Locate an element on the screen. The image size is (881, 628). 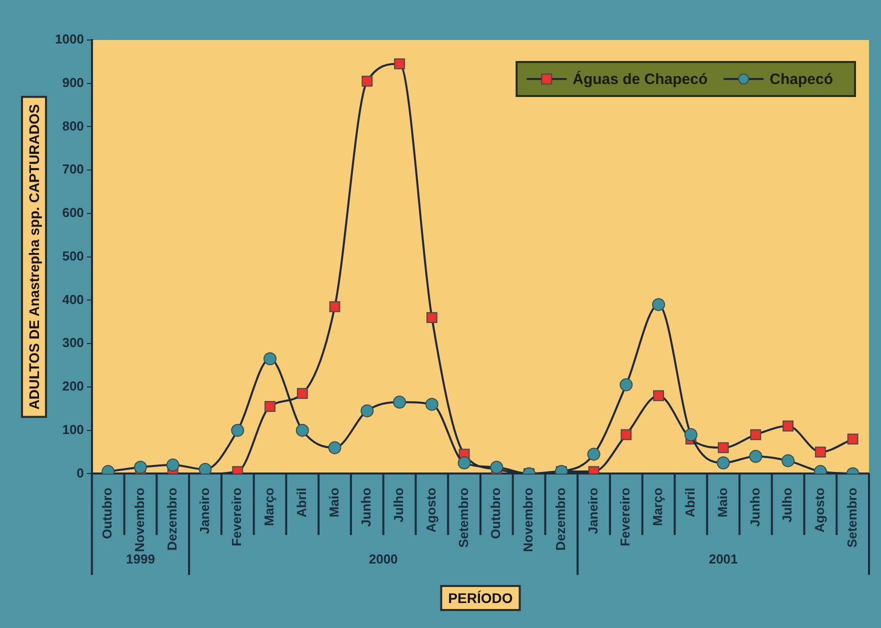
y-tick-label: 1000 is located at coordinates (69, 39).